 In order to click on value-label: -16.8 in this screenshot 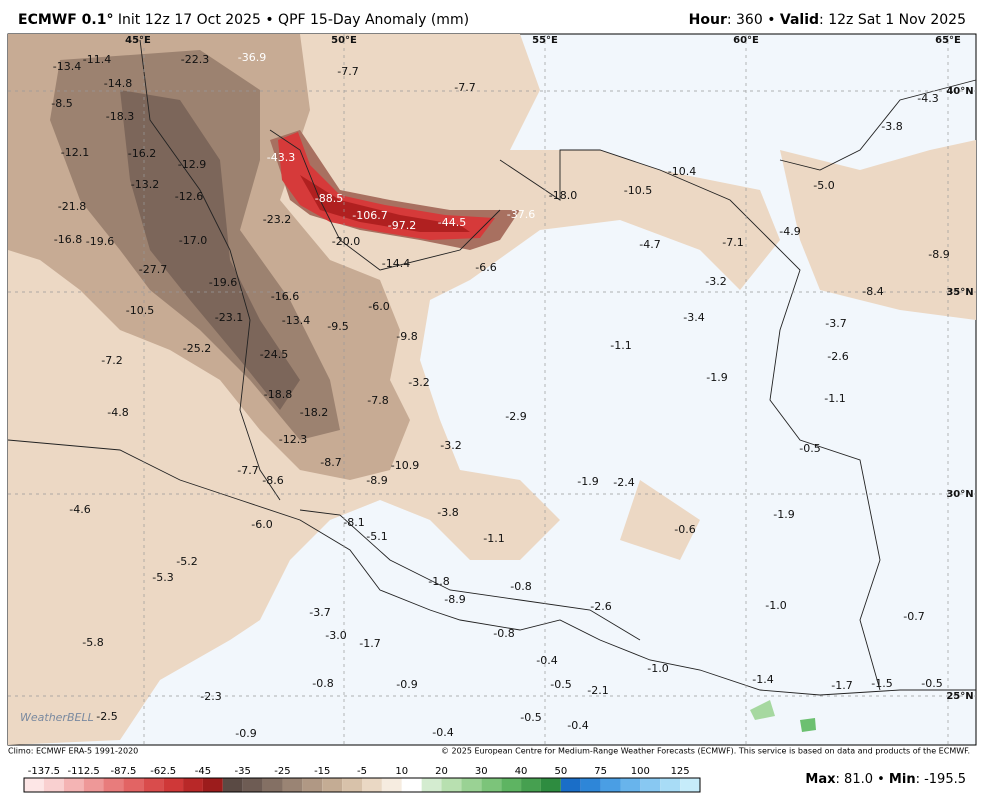, I will do `click(68, 239)`.